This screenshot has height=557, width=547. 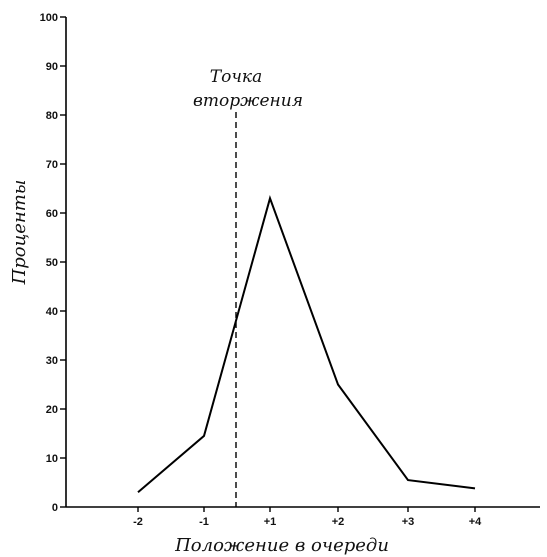 I want to click on y-tick-label: 70, so click(x=52, y=165).